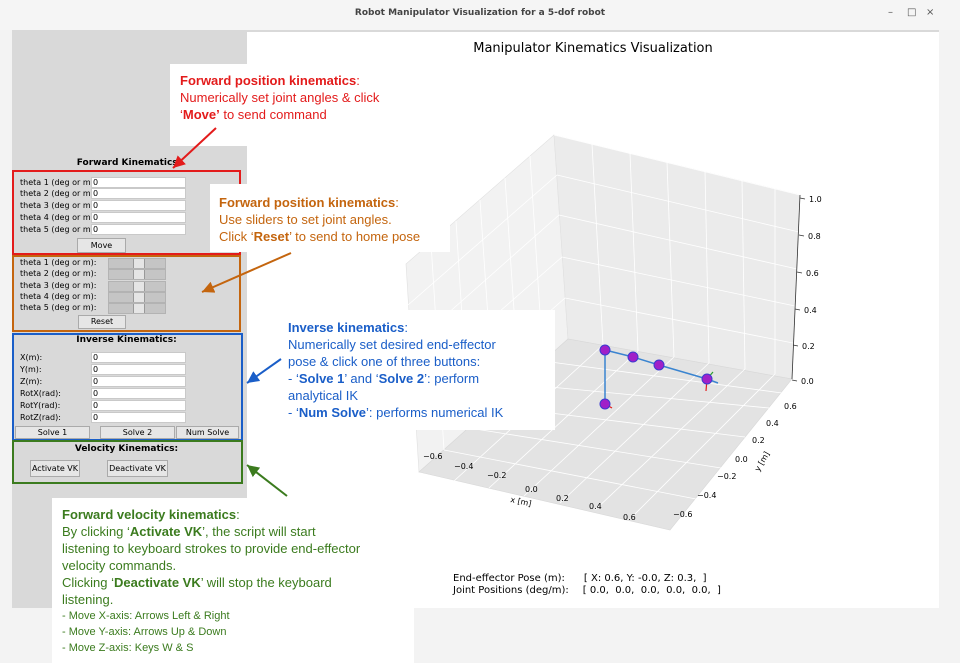 The height and width of the screenshot is (663, 960). I want to click on slider-callout-bg, so click(330, 218).